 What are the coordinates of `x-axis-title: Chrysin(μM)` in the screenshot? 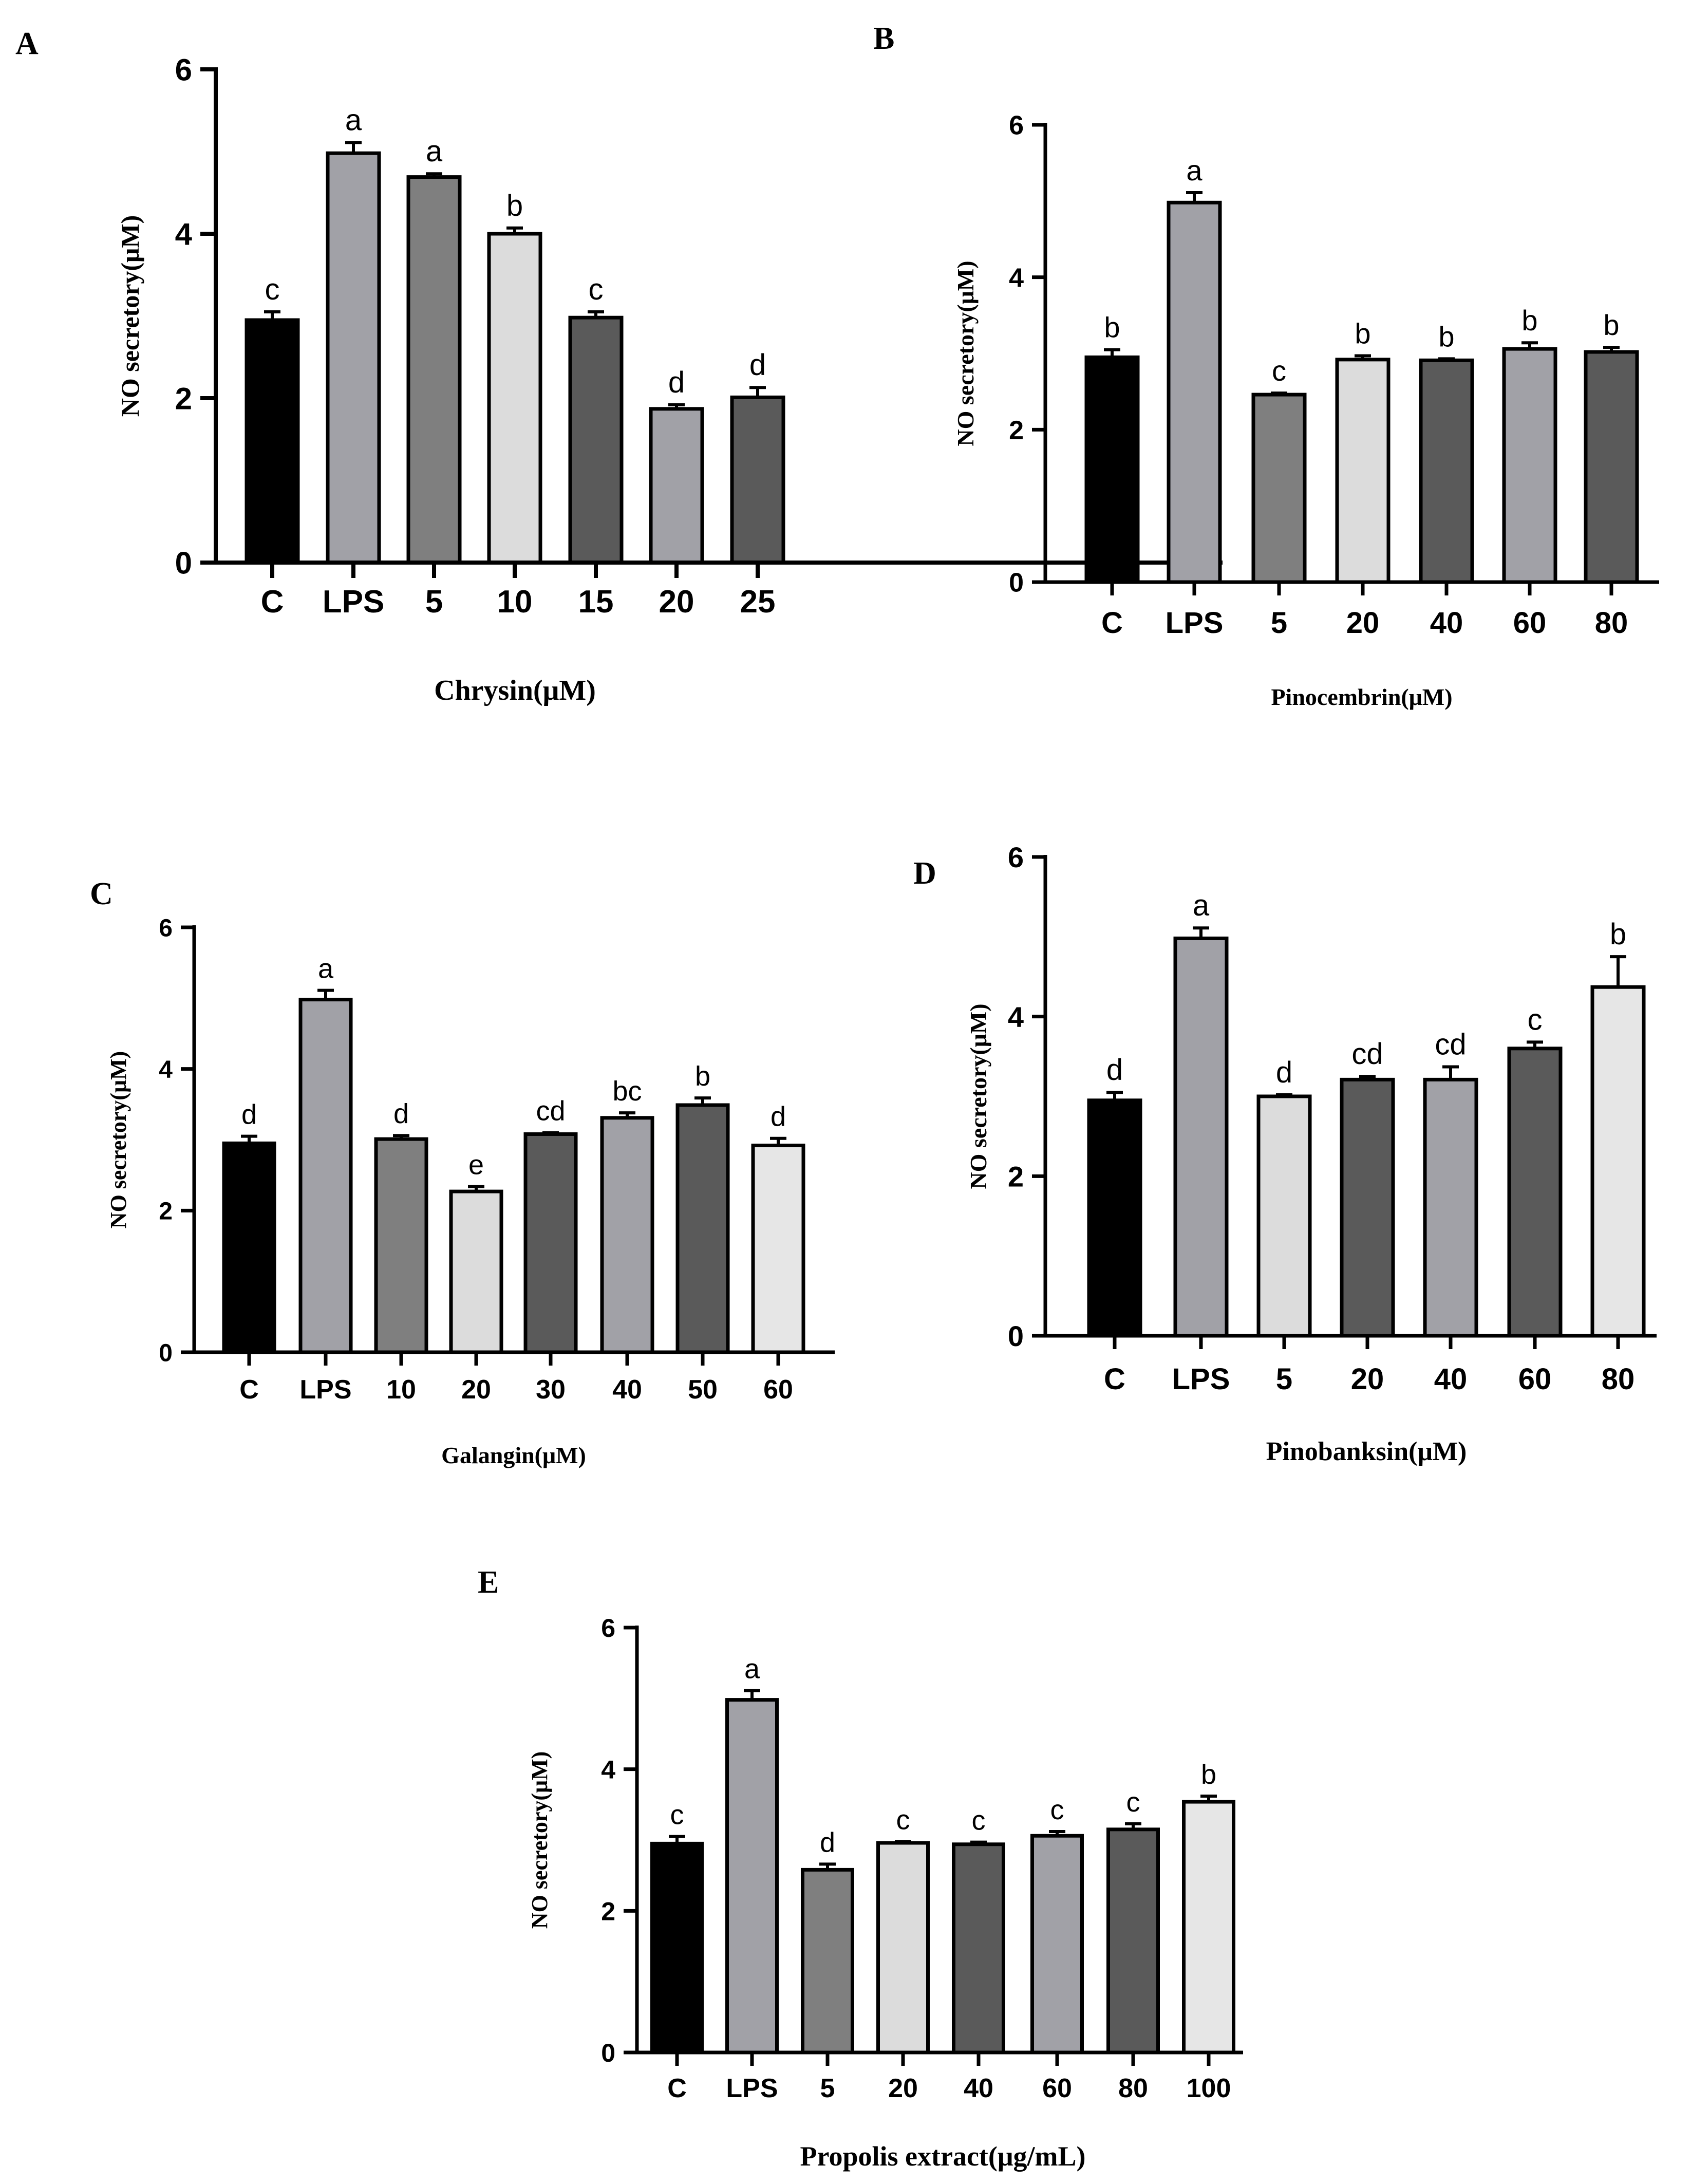 It's located at (515, 690).